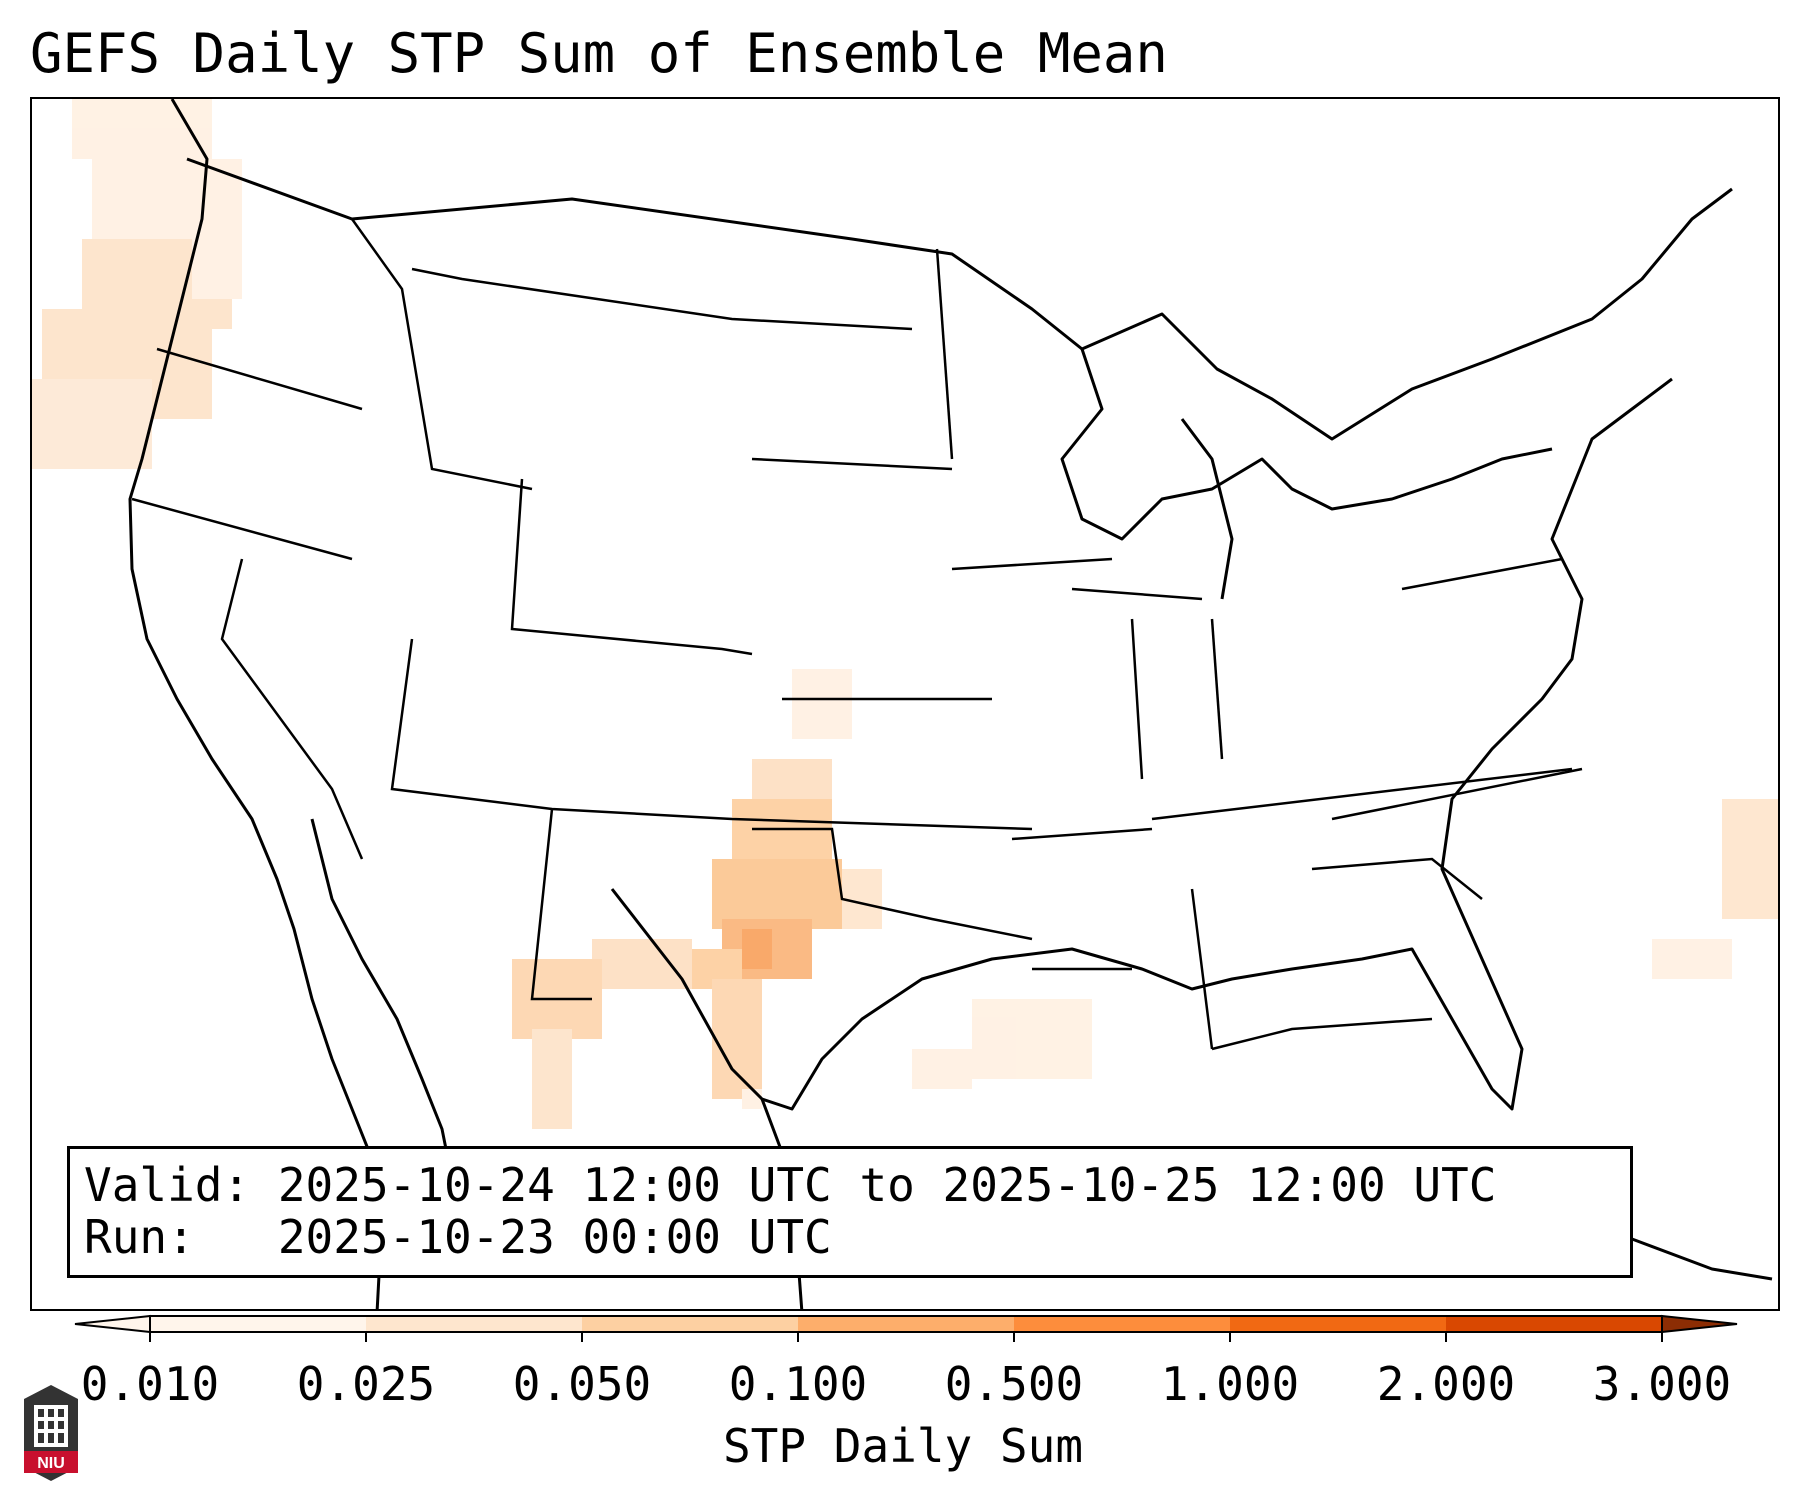  What do you see at coordinates (697, 899) in the screenshot?
I see `southern-plains-shading` at bounding box center [697, 899].